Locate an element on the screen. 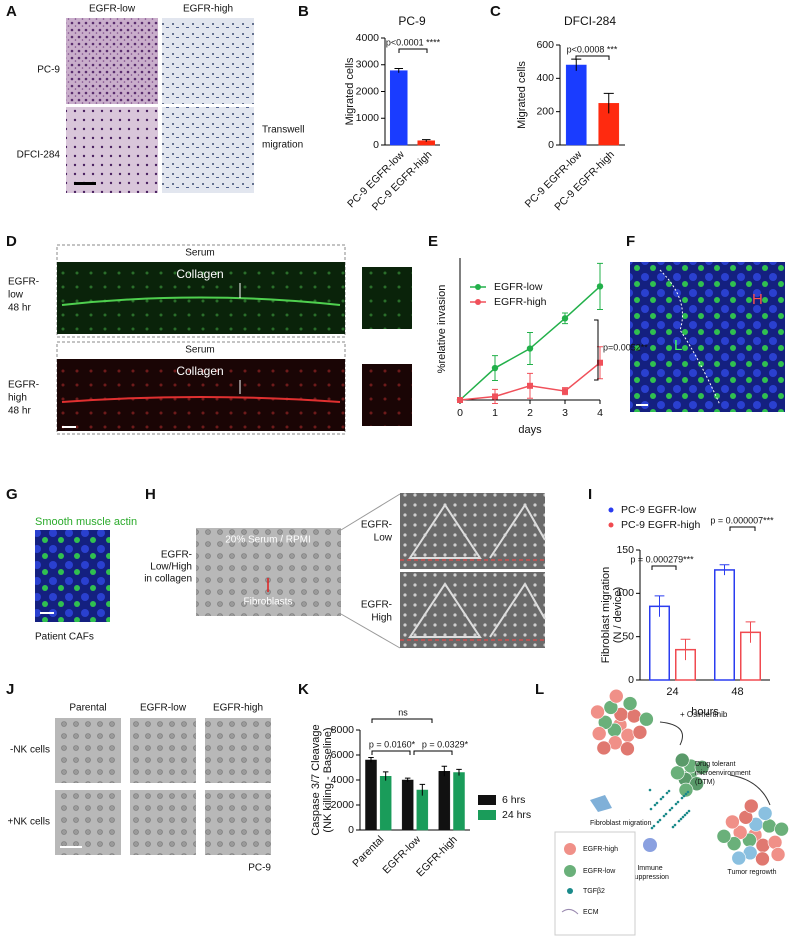 The width and height of the screenshot is (800, 940). legend-label: PC-9 EGFR-high is located at coordinates (661, 525).